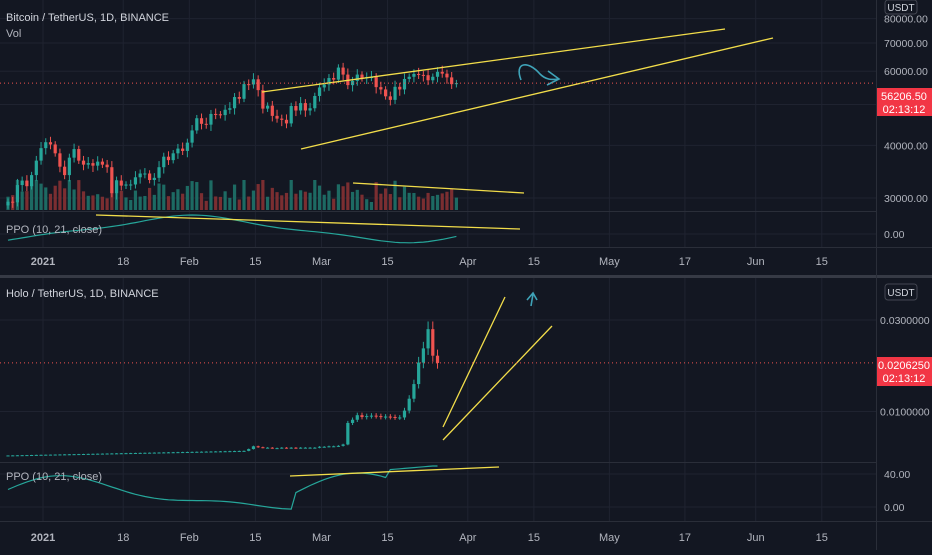 The image size is (932, 555). What do you see at coordinates (189, 262) in the screenshot?
I see `time-axis-tick: Feb` at bounding box center [189, 262].